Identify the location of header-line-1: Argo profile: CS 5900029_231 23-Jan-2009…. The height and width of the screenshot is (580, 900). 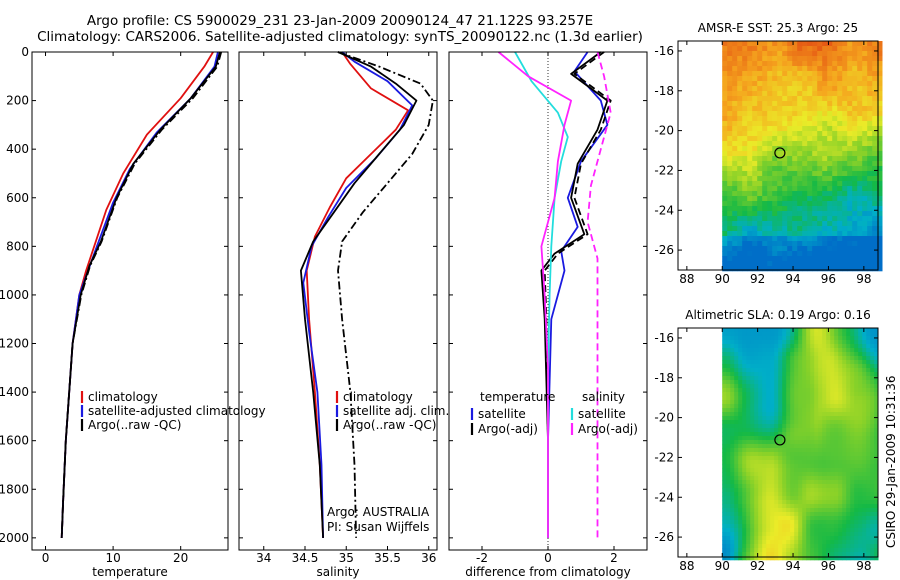
(340, 21).